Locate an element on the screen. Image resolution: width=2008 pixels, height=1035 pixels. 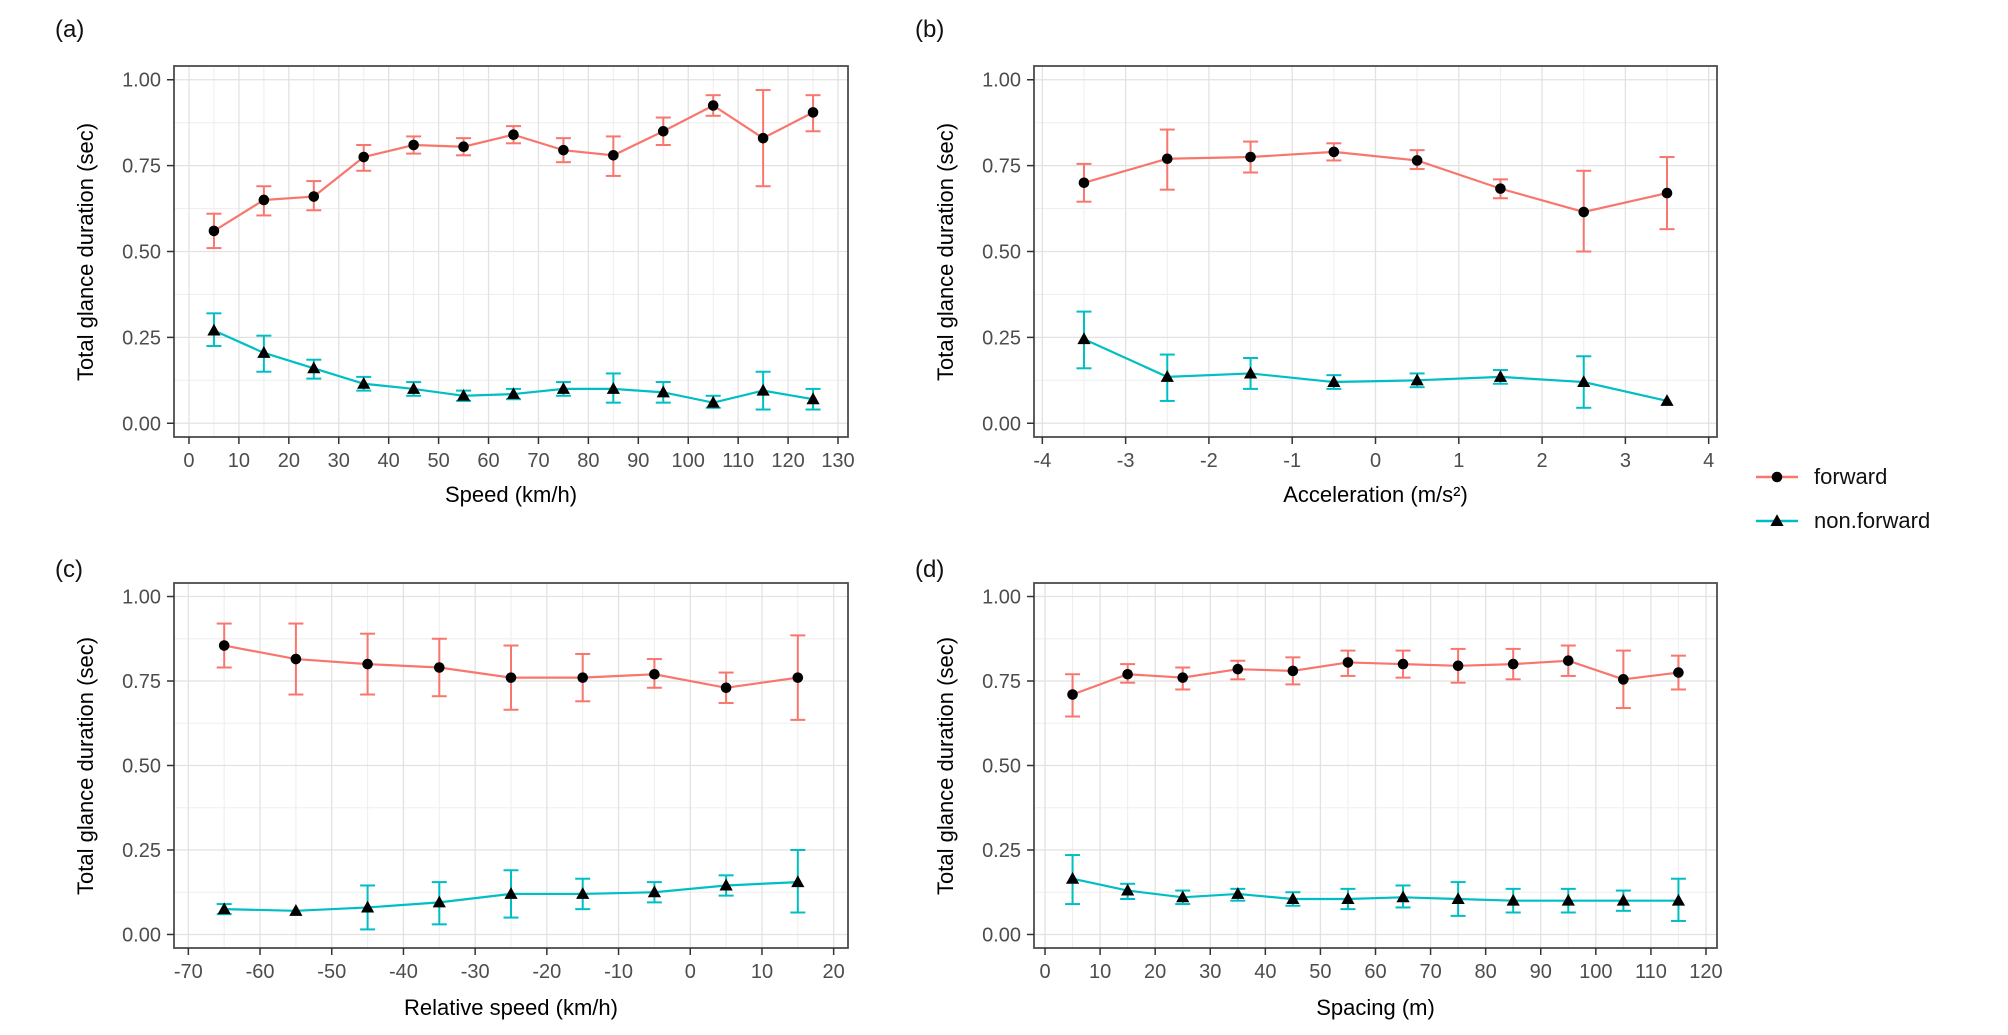
x-tick-labels: 0 10 20 30 40 50 60 70 80 90 100 110 120 130 is located at coordinates (518, 461).